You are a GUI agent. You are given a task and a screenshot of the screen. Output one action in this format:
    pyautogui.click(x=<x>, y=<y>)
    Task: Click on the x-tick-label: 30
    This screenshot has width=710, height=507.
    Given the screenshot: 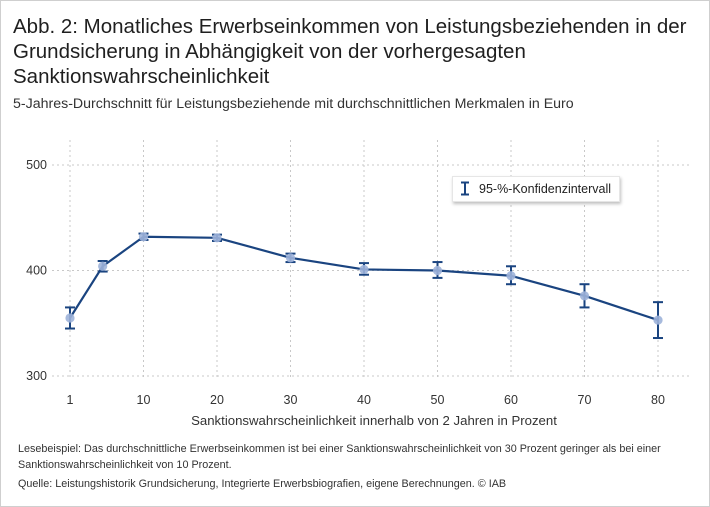 What is the action you would take?
    pyautogui.click(x=291, y=400)
    